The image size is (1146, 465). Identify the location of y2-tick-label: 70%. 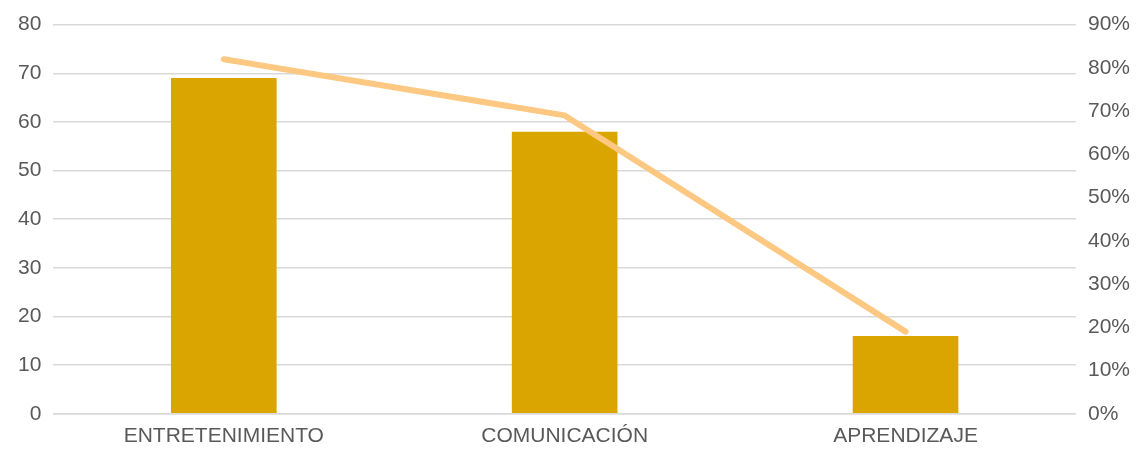
(1108, 109).